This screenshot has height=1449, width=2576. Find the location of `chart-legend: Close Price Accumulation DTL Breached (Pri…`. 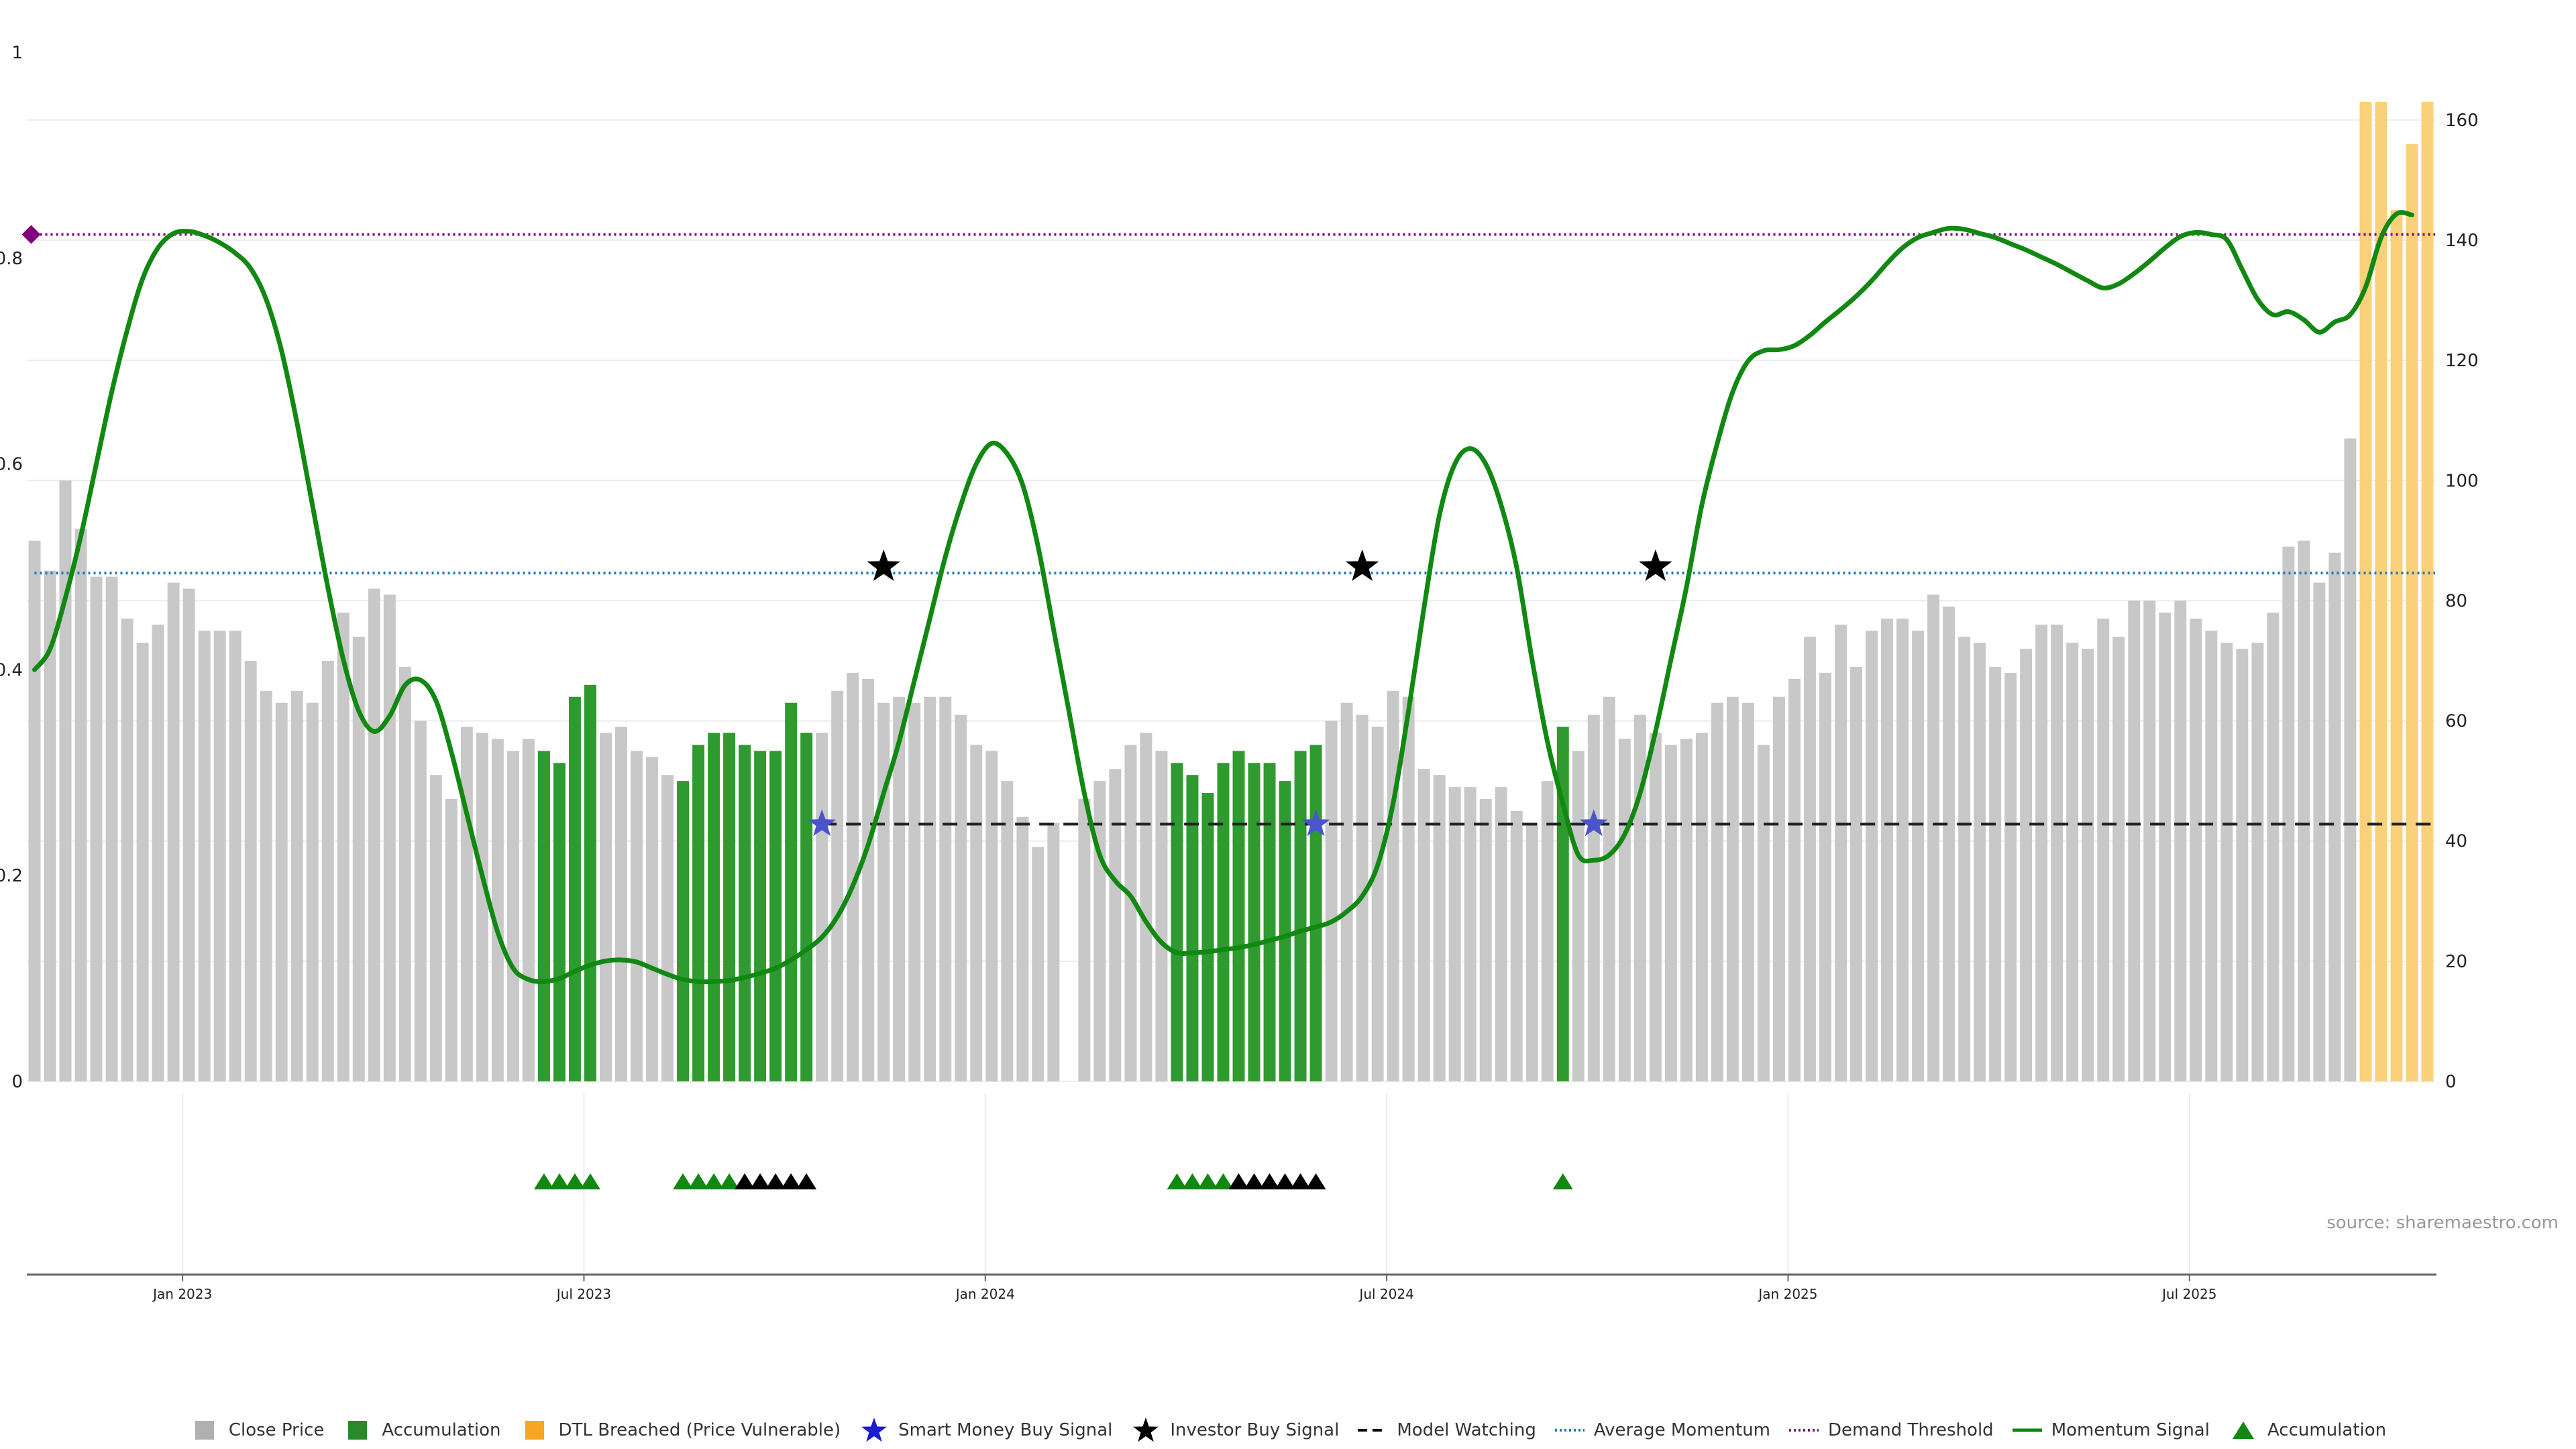

chart-legend: Close Price Accumulation DTL Breached (Pri… is located at coordinates (1288, 1430).